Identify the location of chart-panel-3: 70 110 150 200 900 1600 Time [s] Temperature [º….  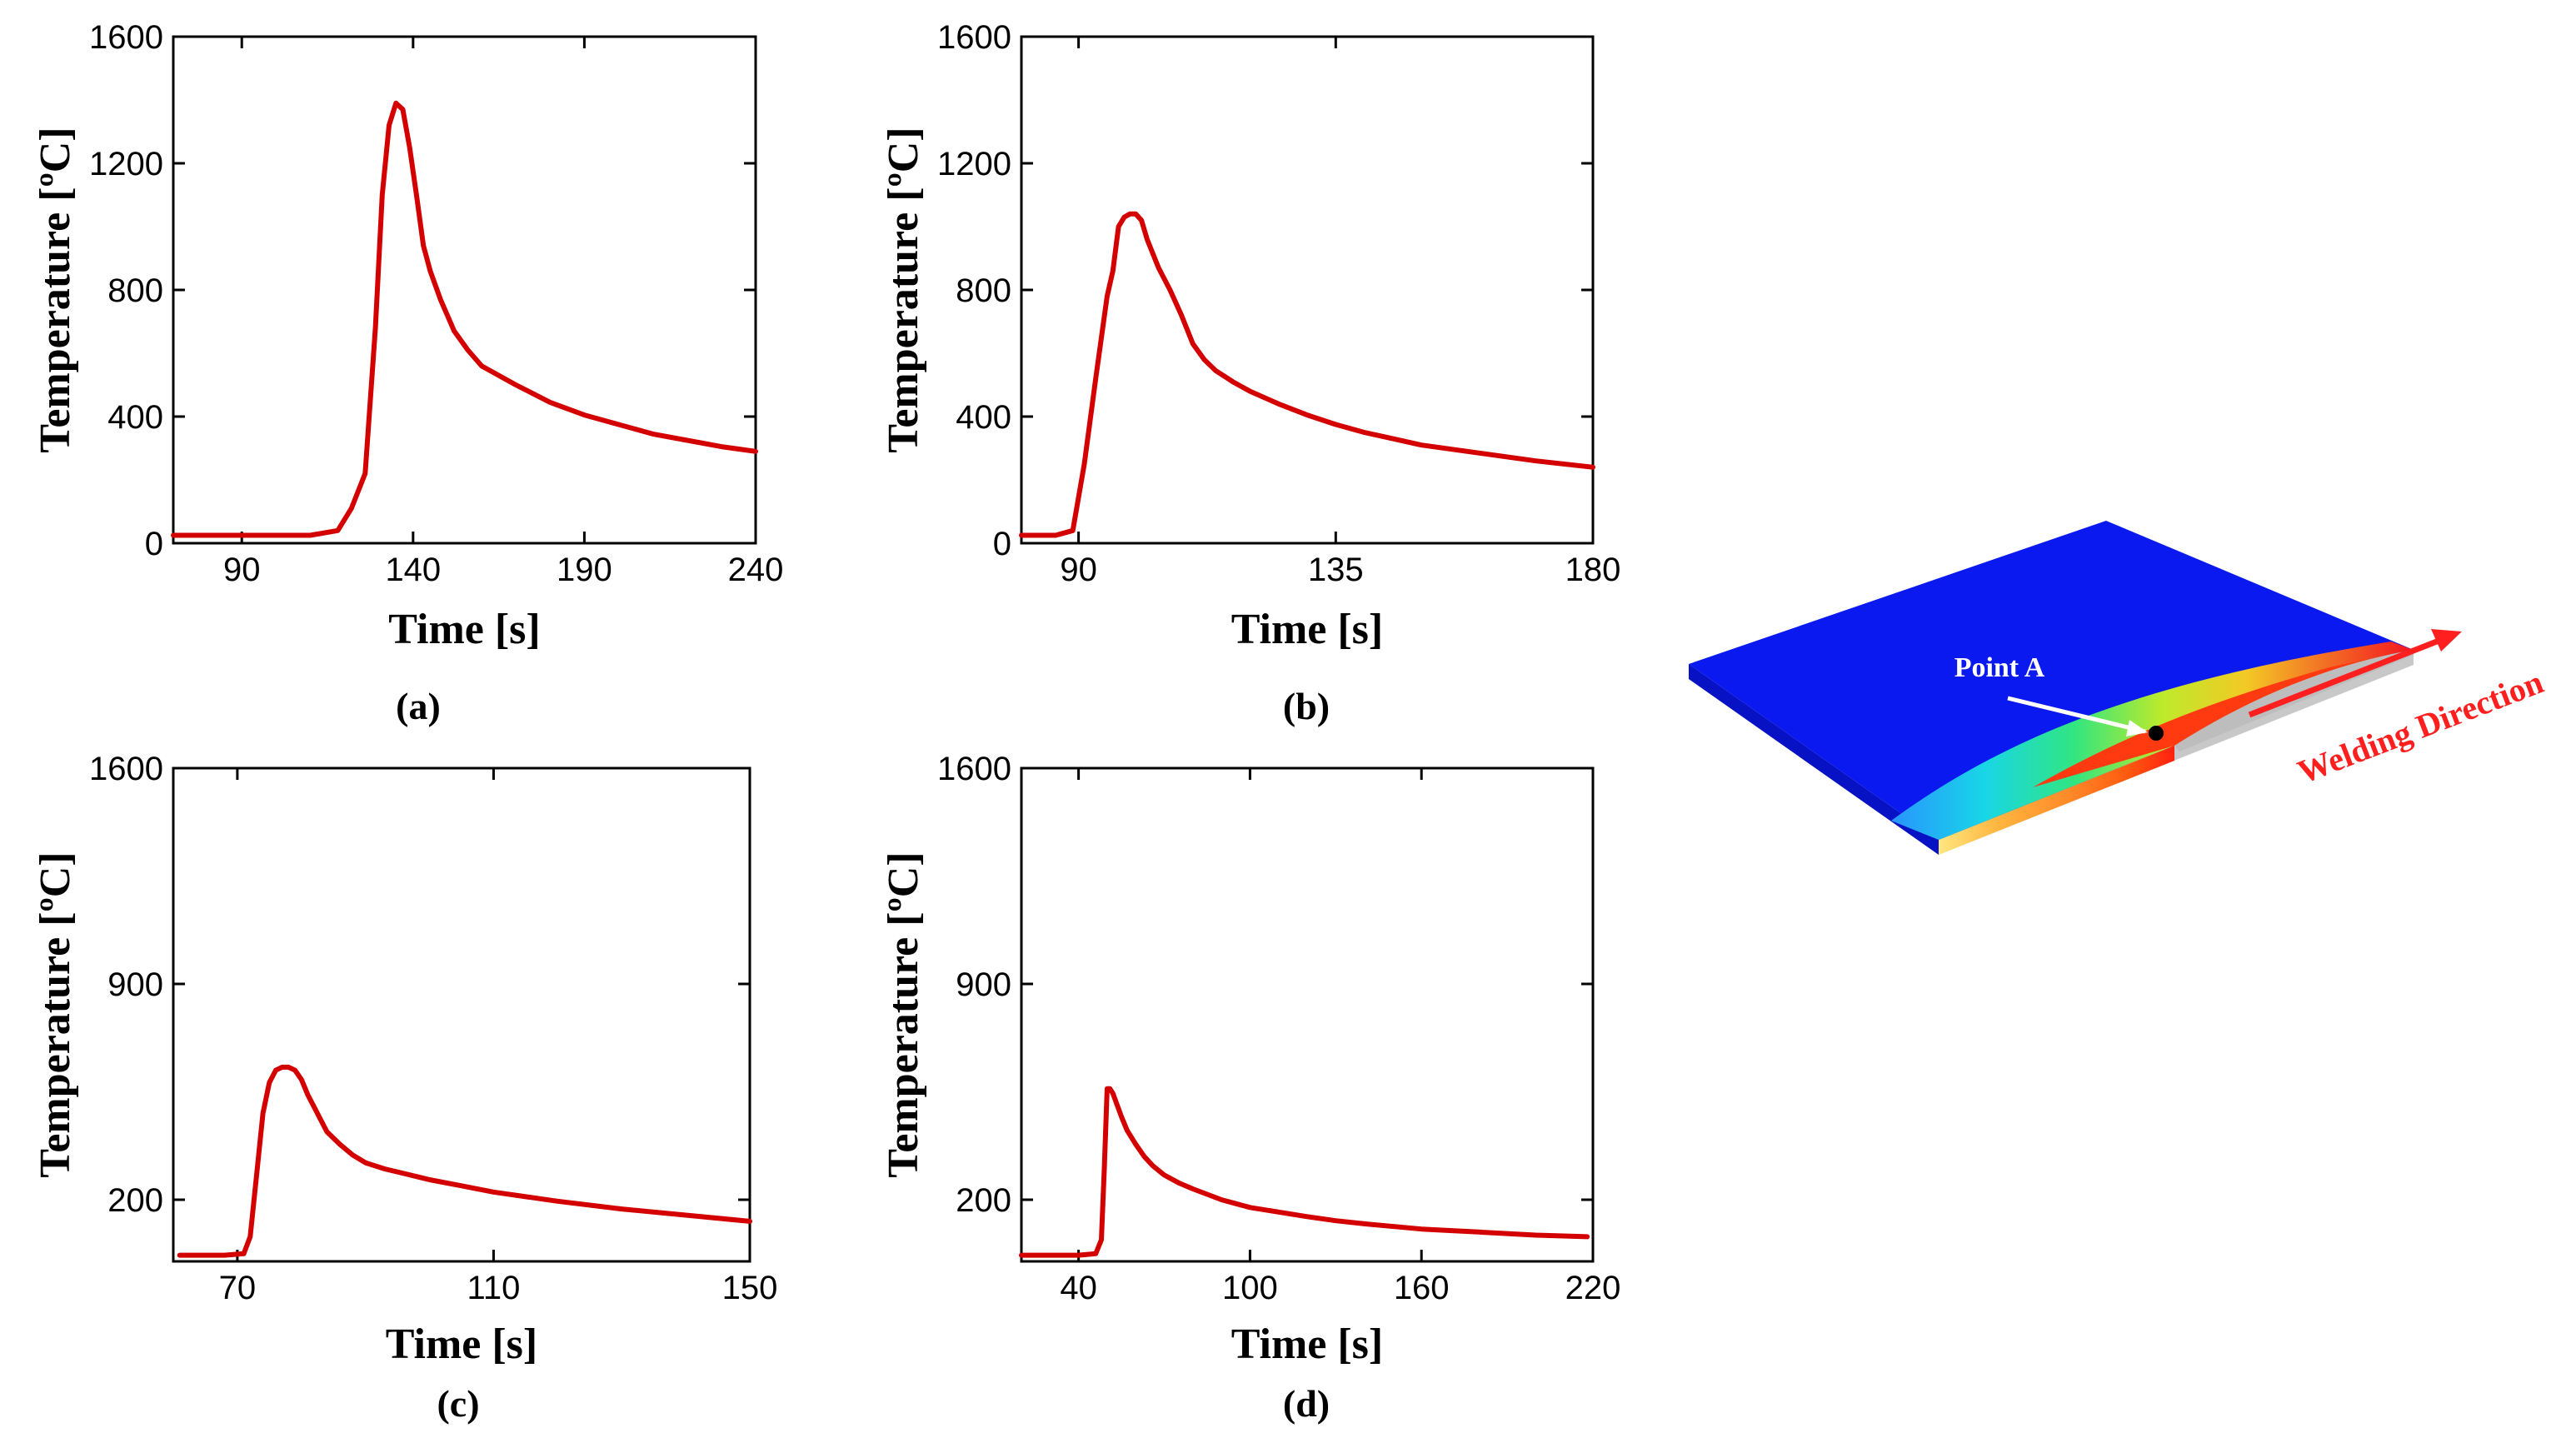
(404, 1088).